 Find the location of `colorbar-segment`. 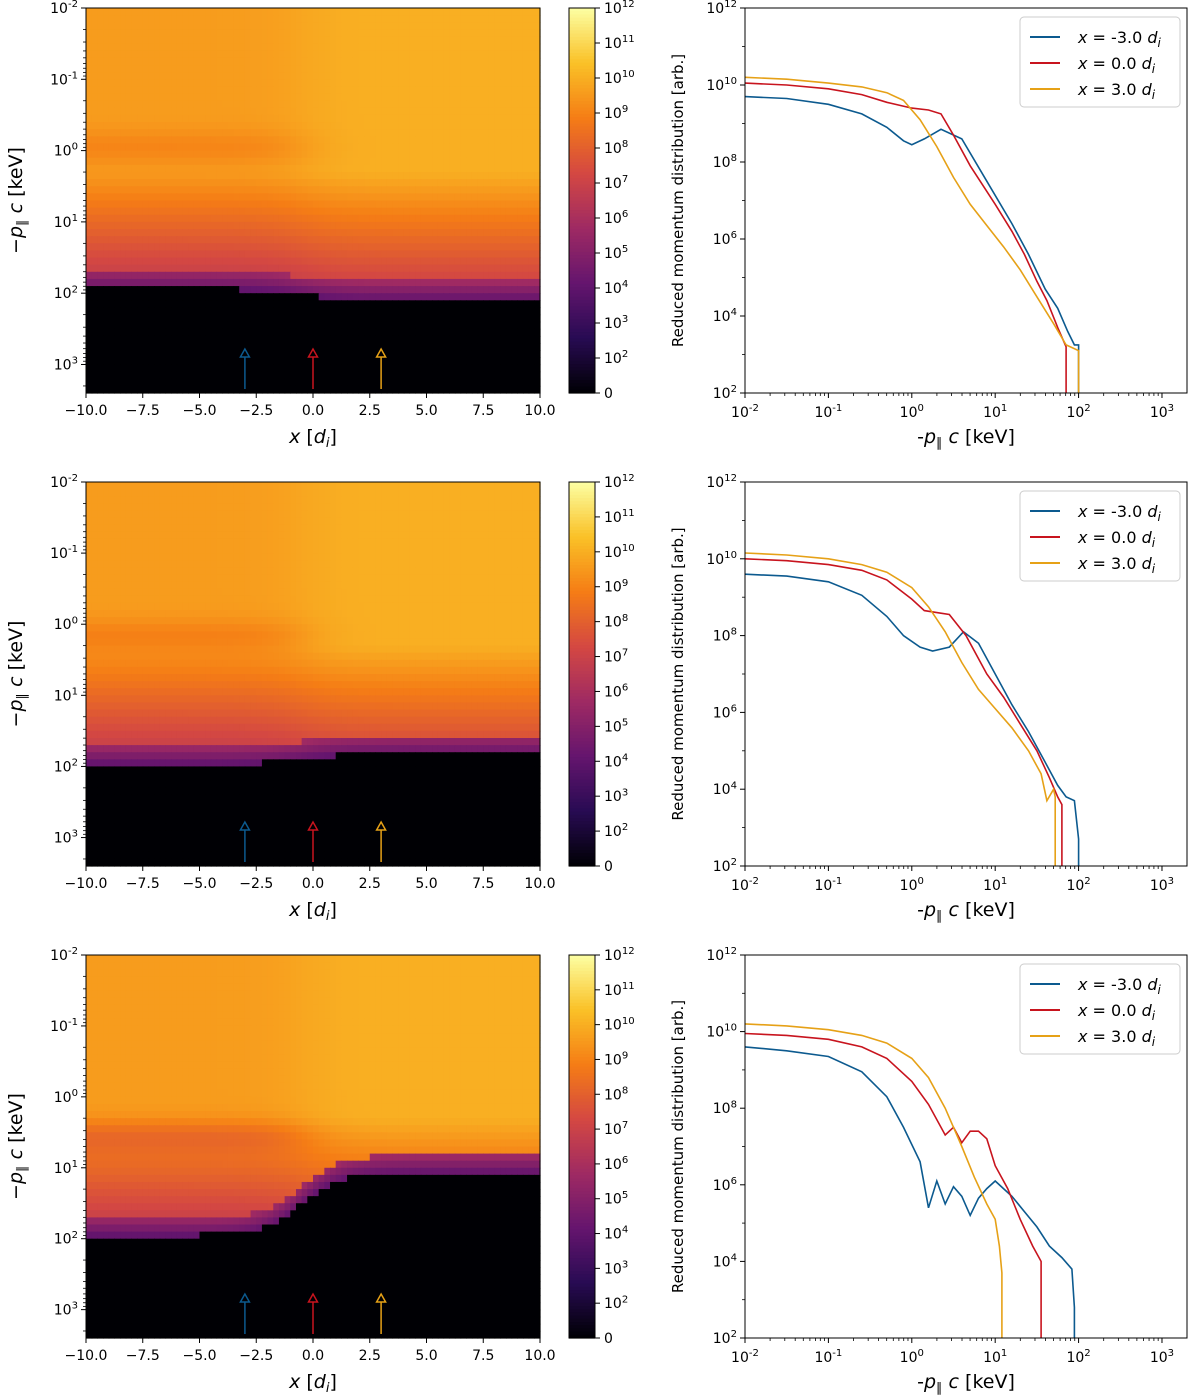

colorbar-segment is located at coordinates (582, 221).